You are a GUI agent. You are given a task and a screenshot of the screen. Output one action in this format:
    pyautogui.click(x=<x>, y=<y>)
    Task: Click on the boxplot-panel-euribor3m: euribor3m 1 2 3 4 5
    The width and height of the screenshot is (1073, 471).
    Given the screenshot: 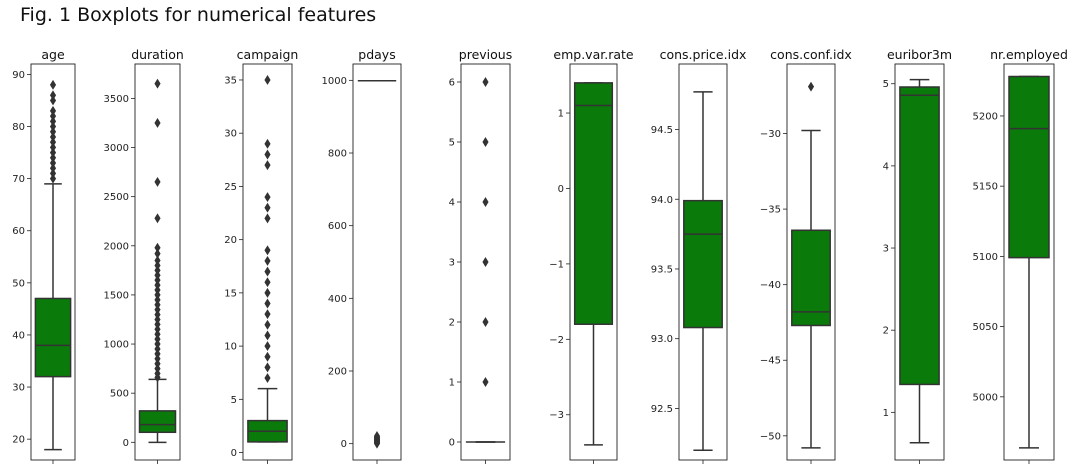 What is the action you would take?
    pyautogui.click(x=917, y=255)
    